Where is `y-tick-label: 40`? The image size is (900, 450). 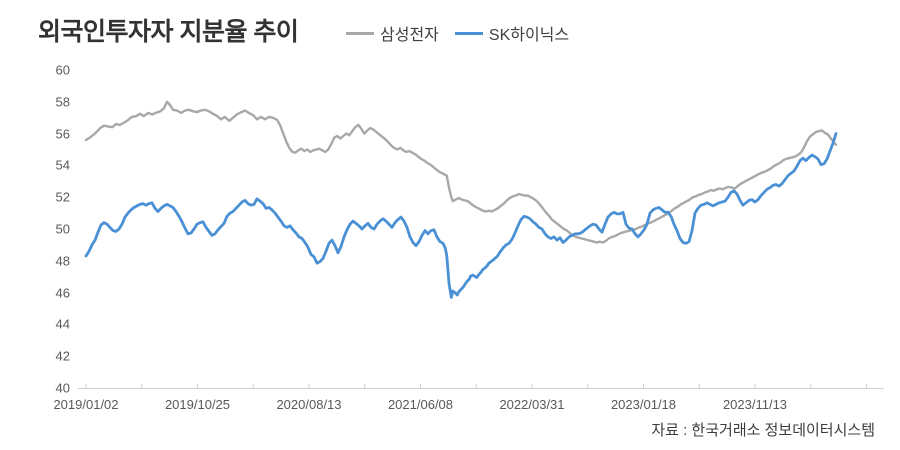 y-tick-label: 40 is located at coordinates (62, 388).